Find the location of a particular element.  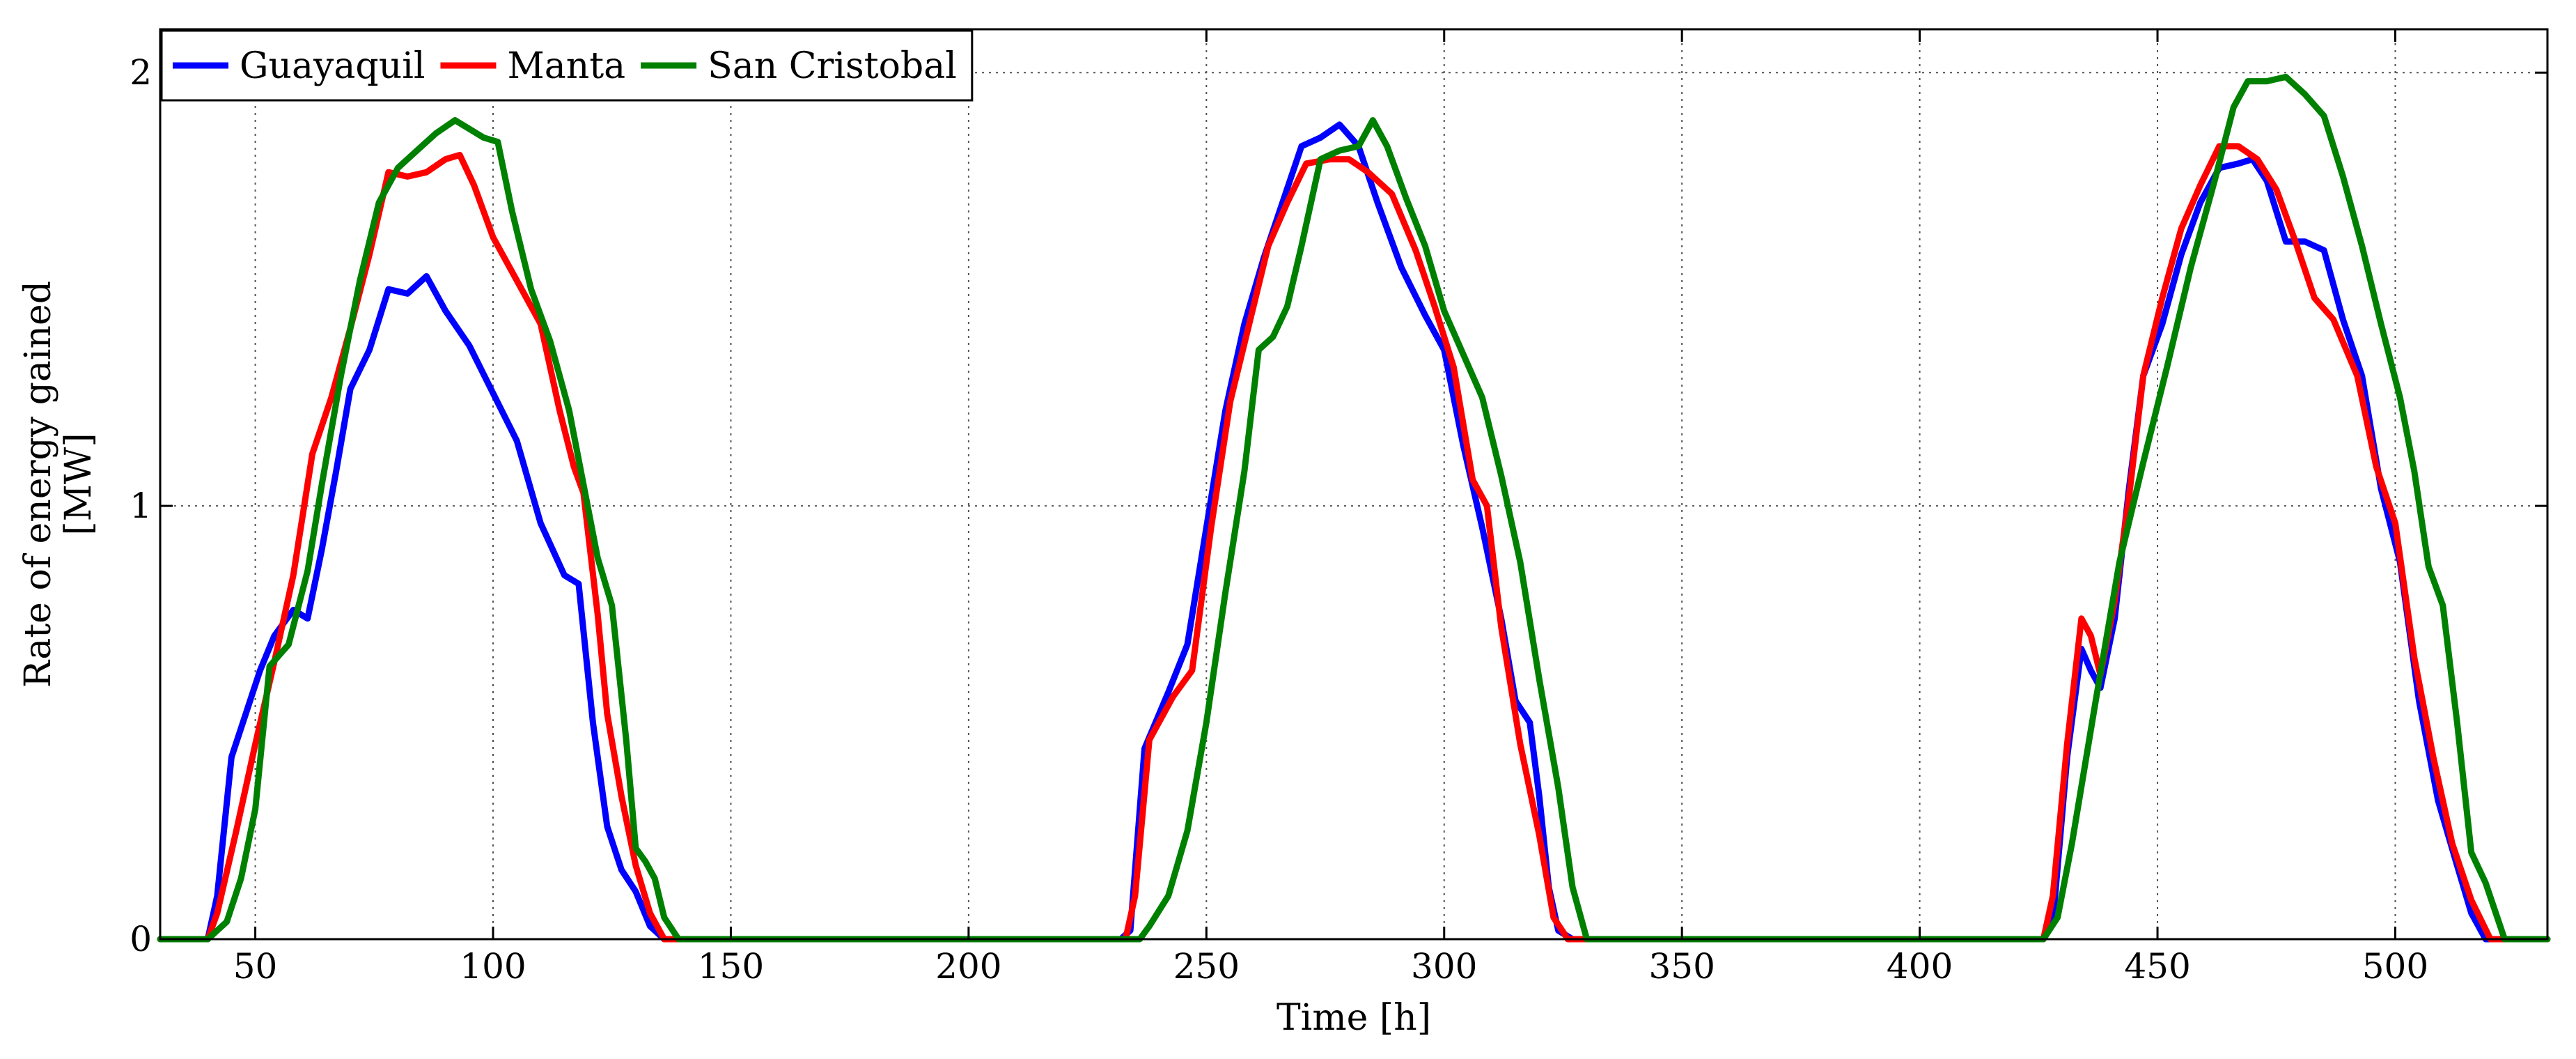

legend-label: San Cristobal is located at coordinates (832, 66).